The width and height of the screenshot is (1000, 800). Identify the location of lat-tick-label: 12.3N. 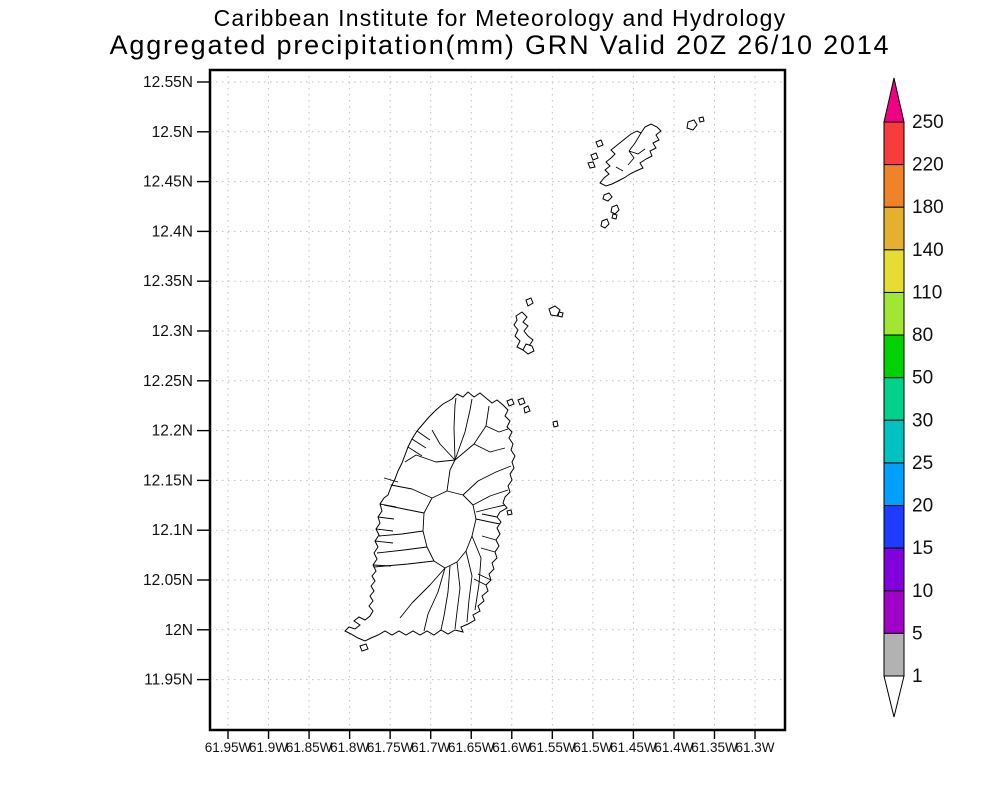
(172, 331).